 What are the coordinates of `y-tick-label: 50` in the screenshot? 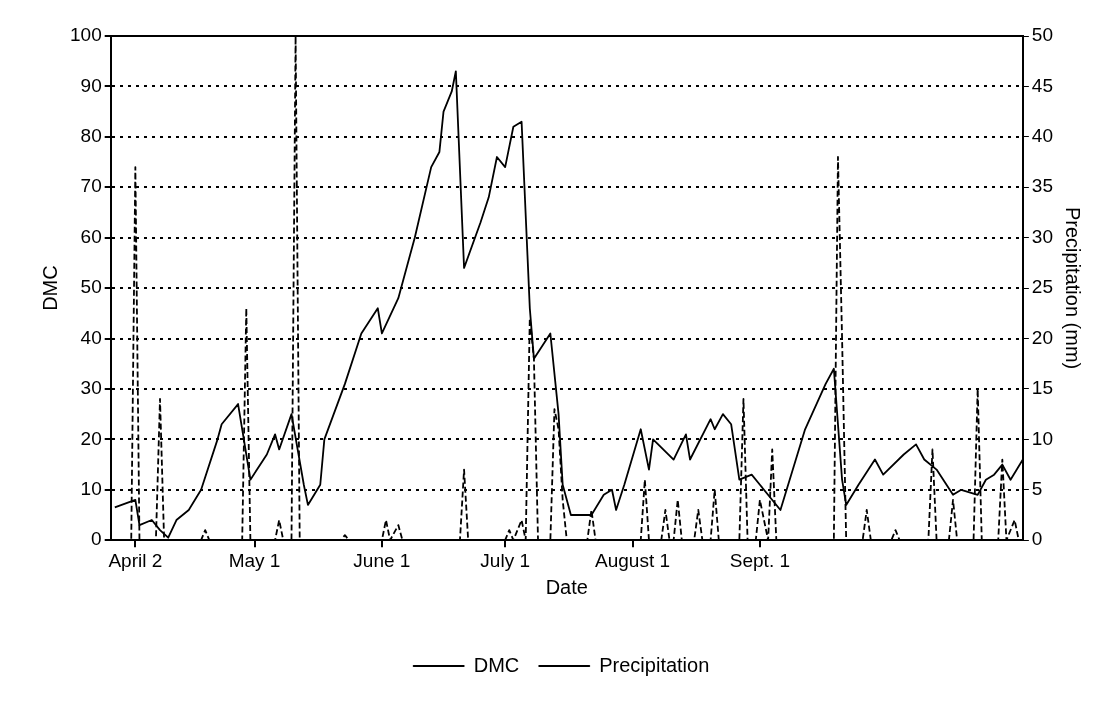 It's located at (91, 287).